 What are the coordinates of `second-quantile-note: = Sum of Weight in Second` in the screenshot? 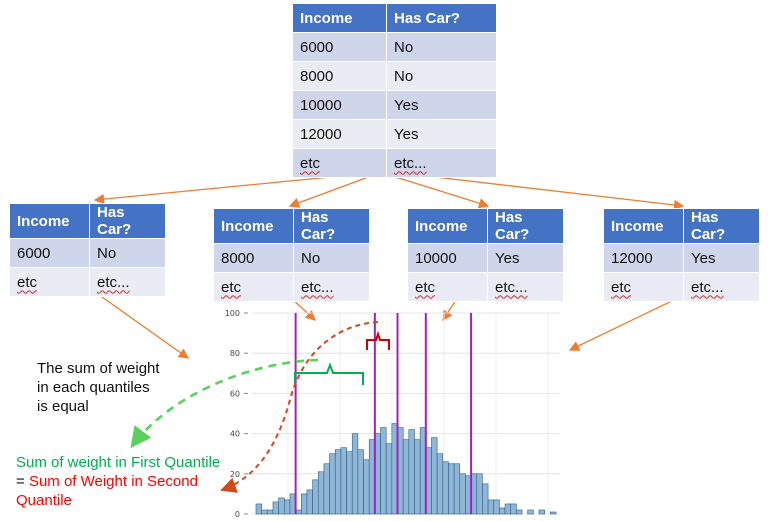 It's located at (116, 481).